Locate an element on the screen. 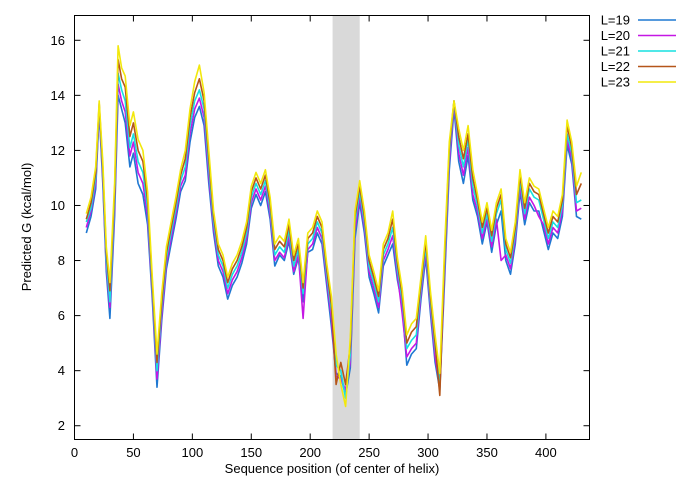 This screenshot has width=690, height=483. legend: L=19L=20L=21L=22L=23 is located at coordinates (638, 51).